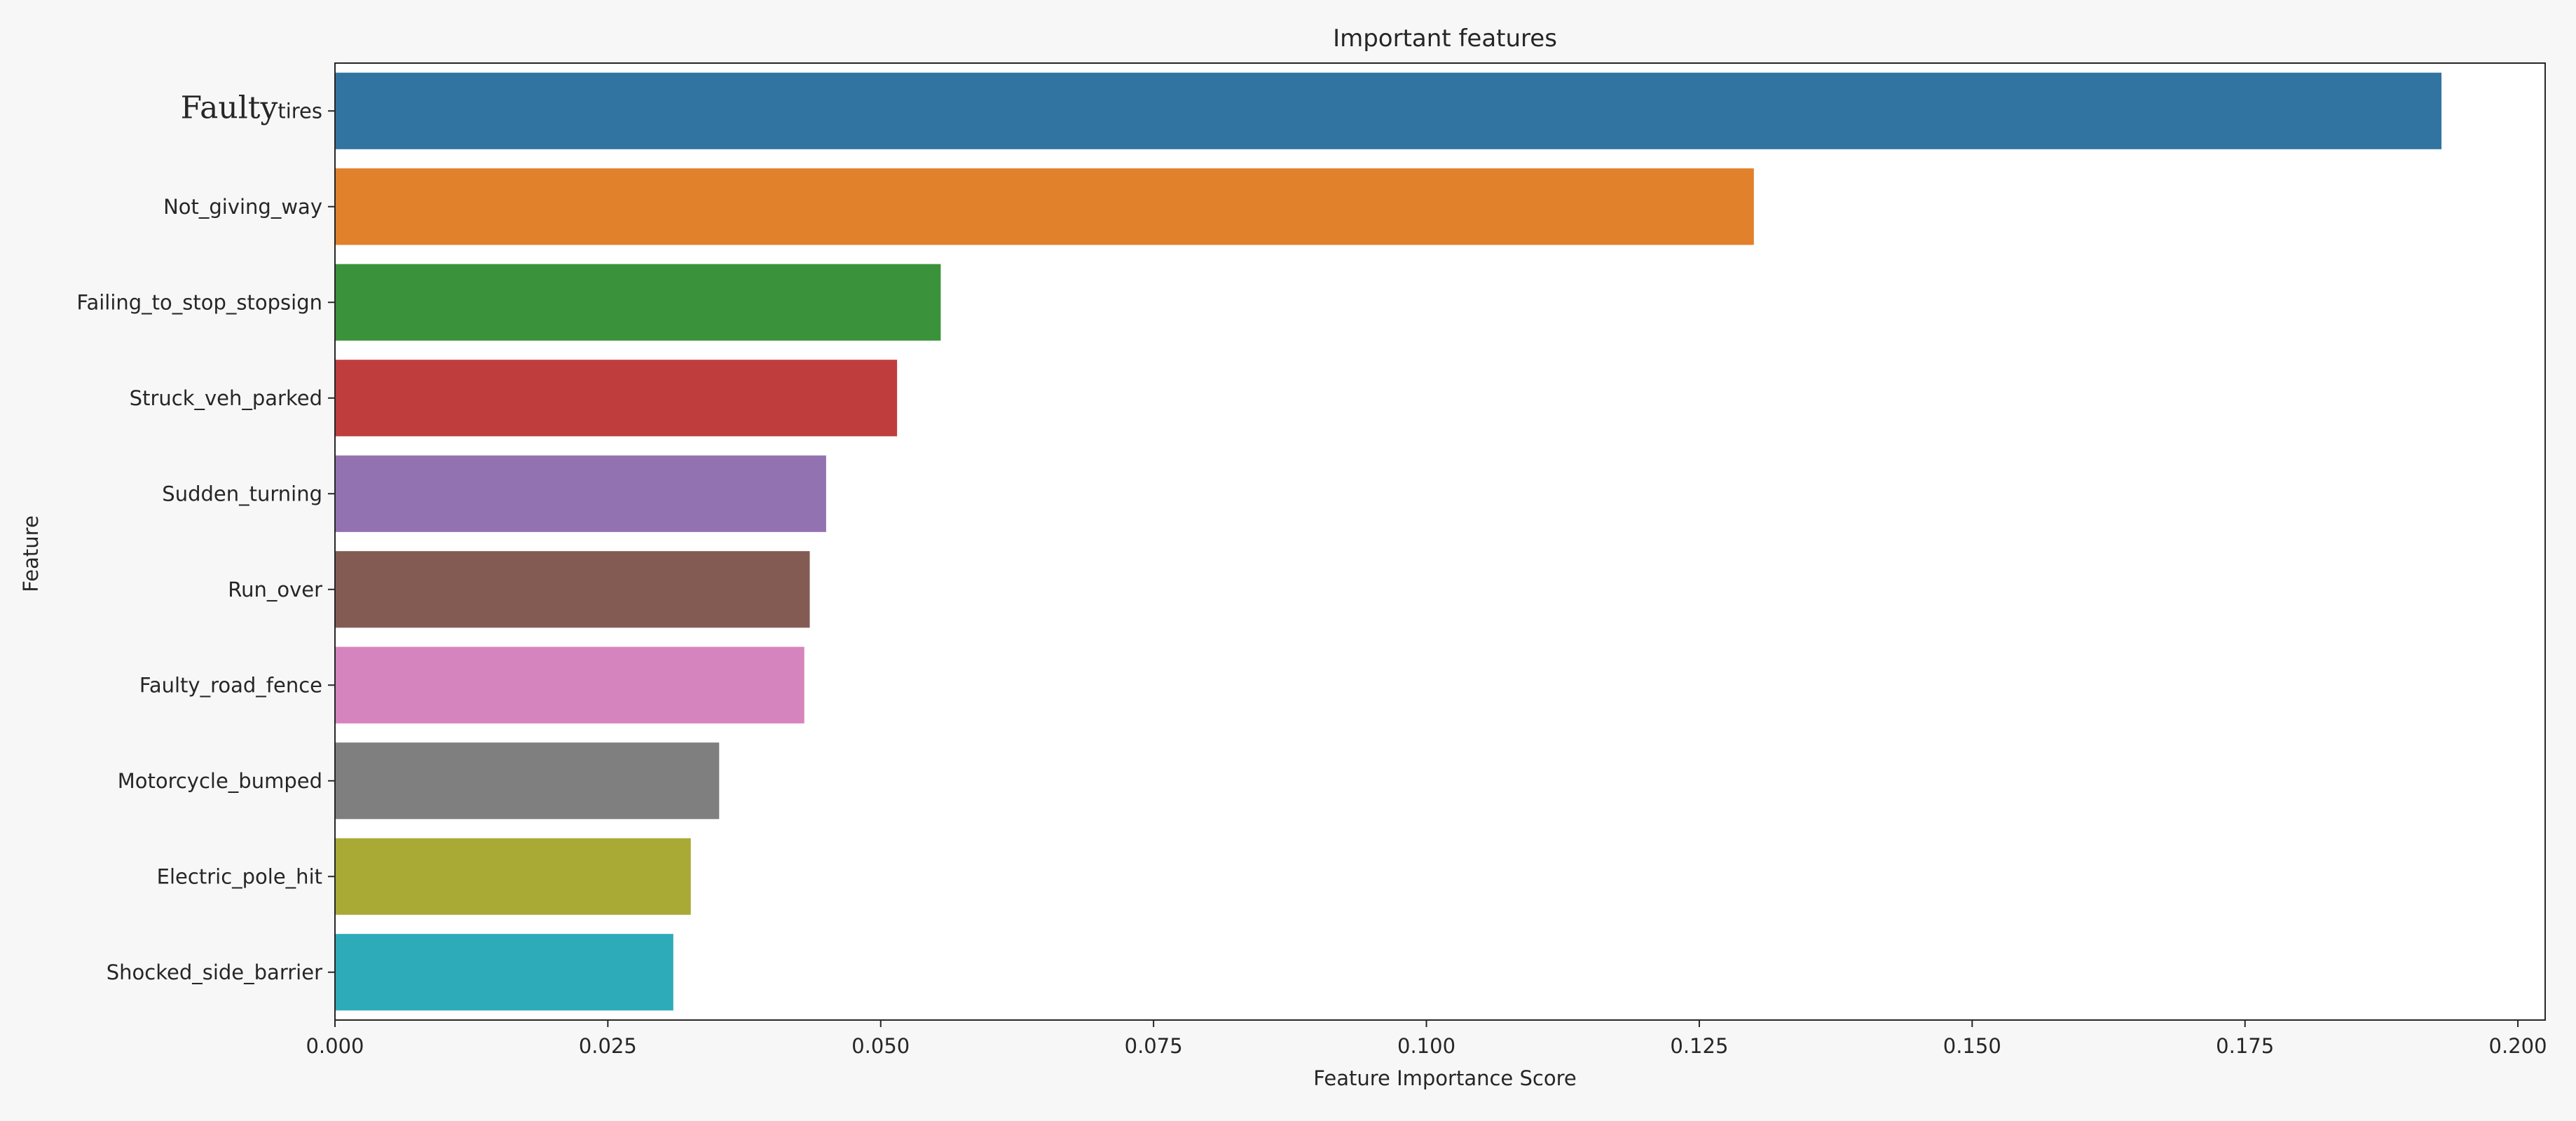 The height and width of the screenshot is (1121, 2576). What do you see at coordinates (226, 398) in the screenshot?
I see `y-tick-label: Struck_veh_parked` at bounding box center [226, 398].